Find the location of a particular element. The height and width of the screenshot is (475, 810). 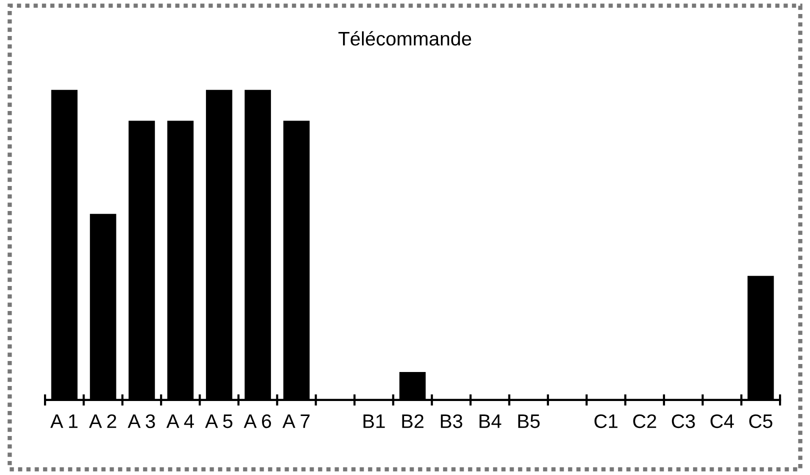

x-tick-label: A 1 is located at coordinates (64, 421).